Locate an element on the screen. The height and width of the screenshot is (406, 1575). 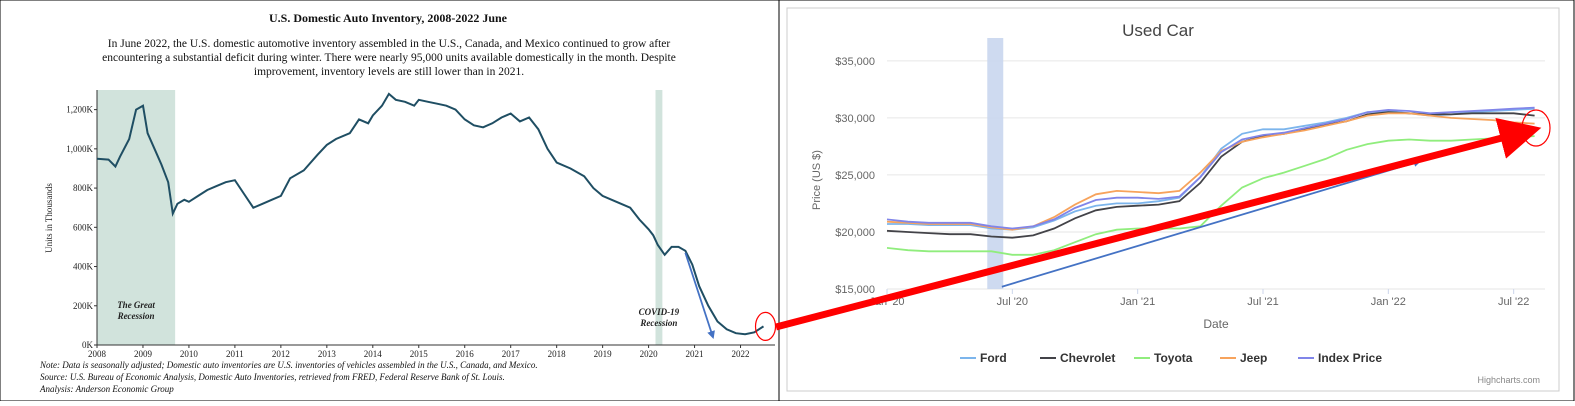
legend-label: Index Price is located at coordinates (1350, 358).